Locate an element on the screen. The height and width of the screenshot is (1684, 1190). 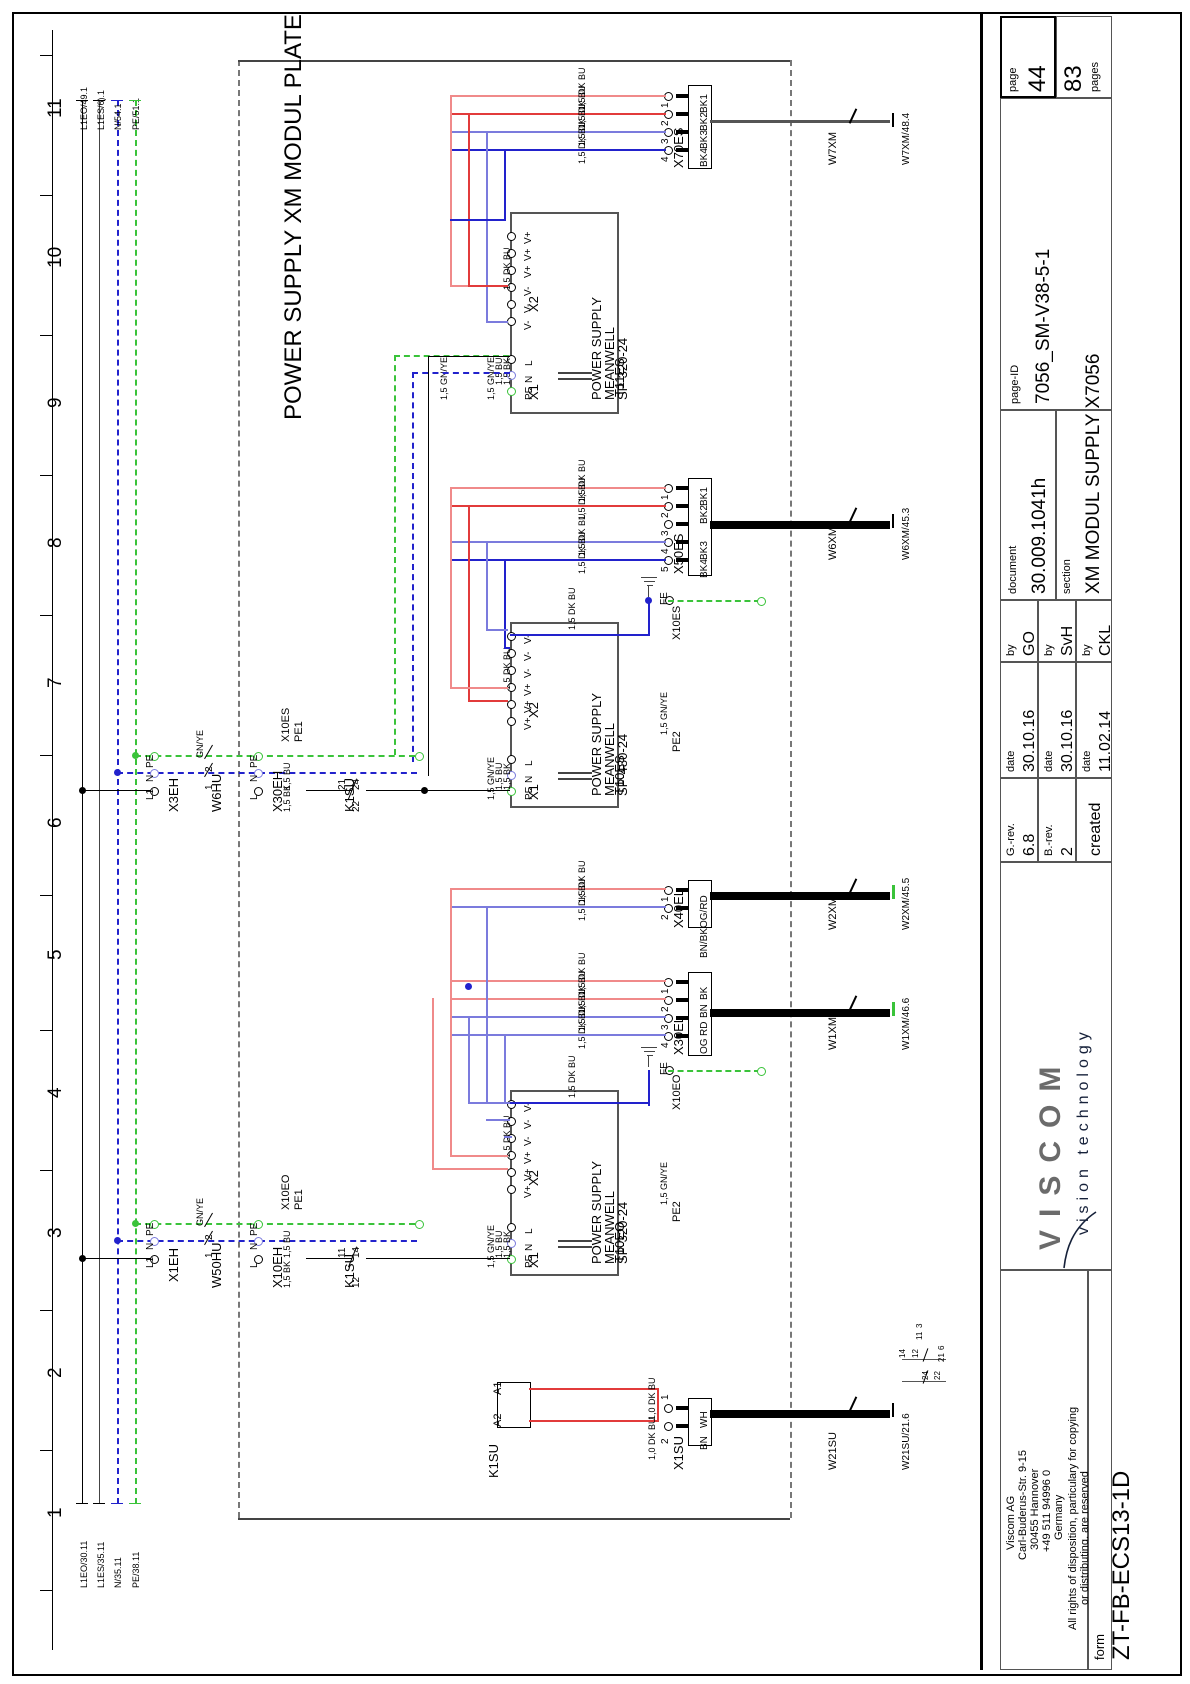
X10EO-pe1-label: PE1 is located at coordinates (299, 1199).